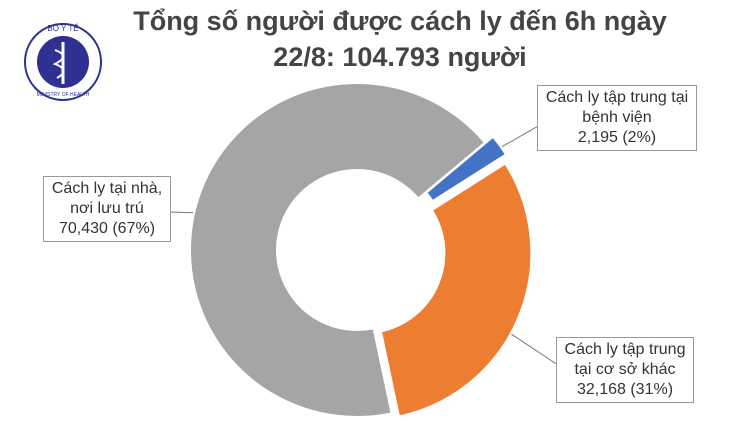 The height and width of the screenshot is (436, 730). Describe the element at coordinates (625, 389) in the screenshot. I see `label-value: 32,168 (31%)` at that location.